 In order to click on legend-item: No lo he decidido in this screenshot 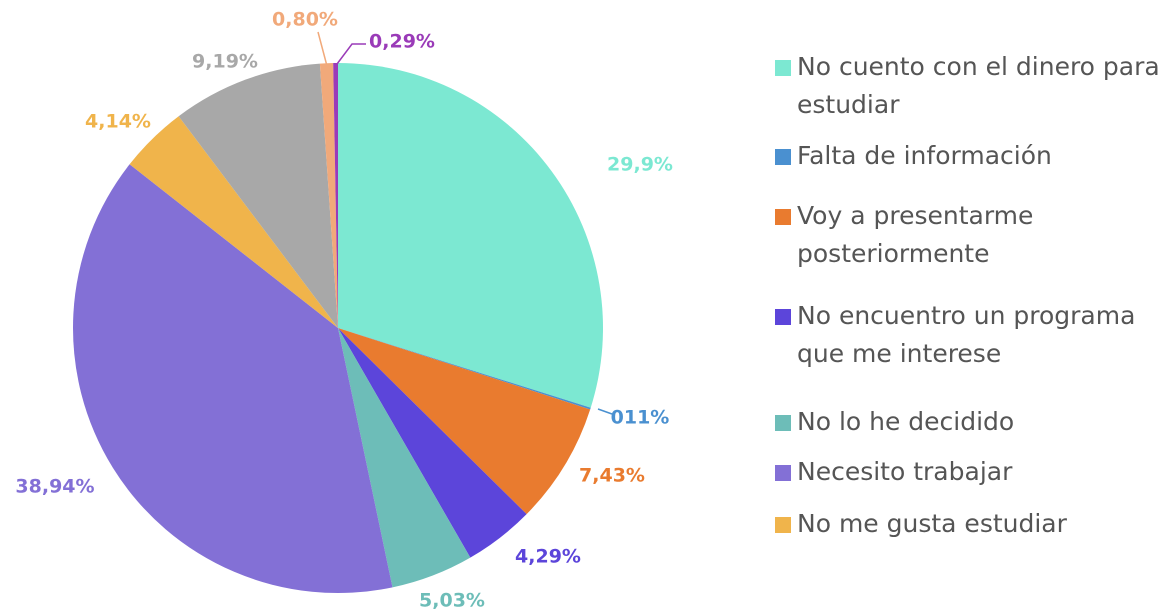, I will do `click(970, 422)`.